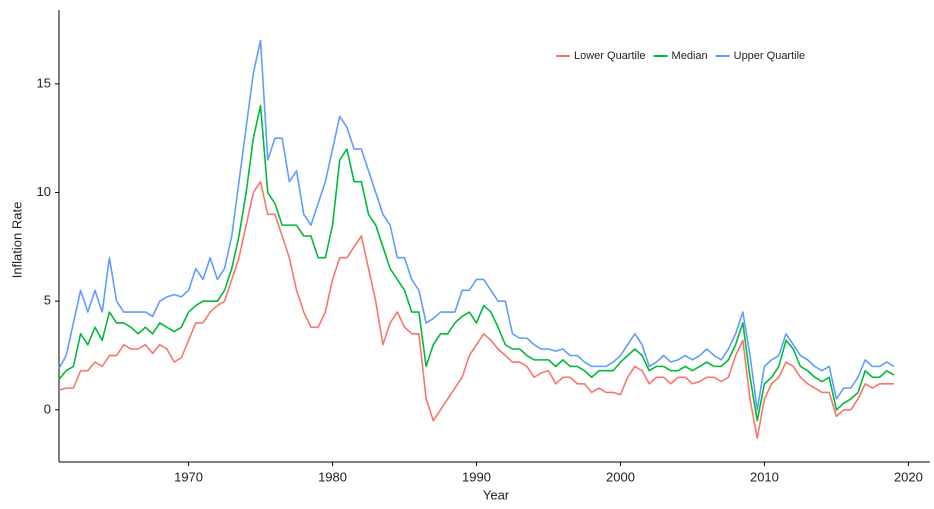  I want to click on x-tick-label: 1970, so click(188, 476).